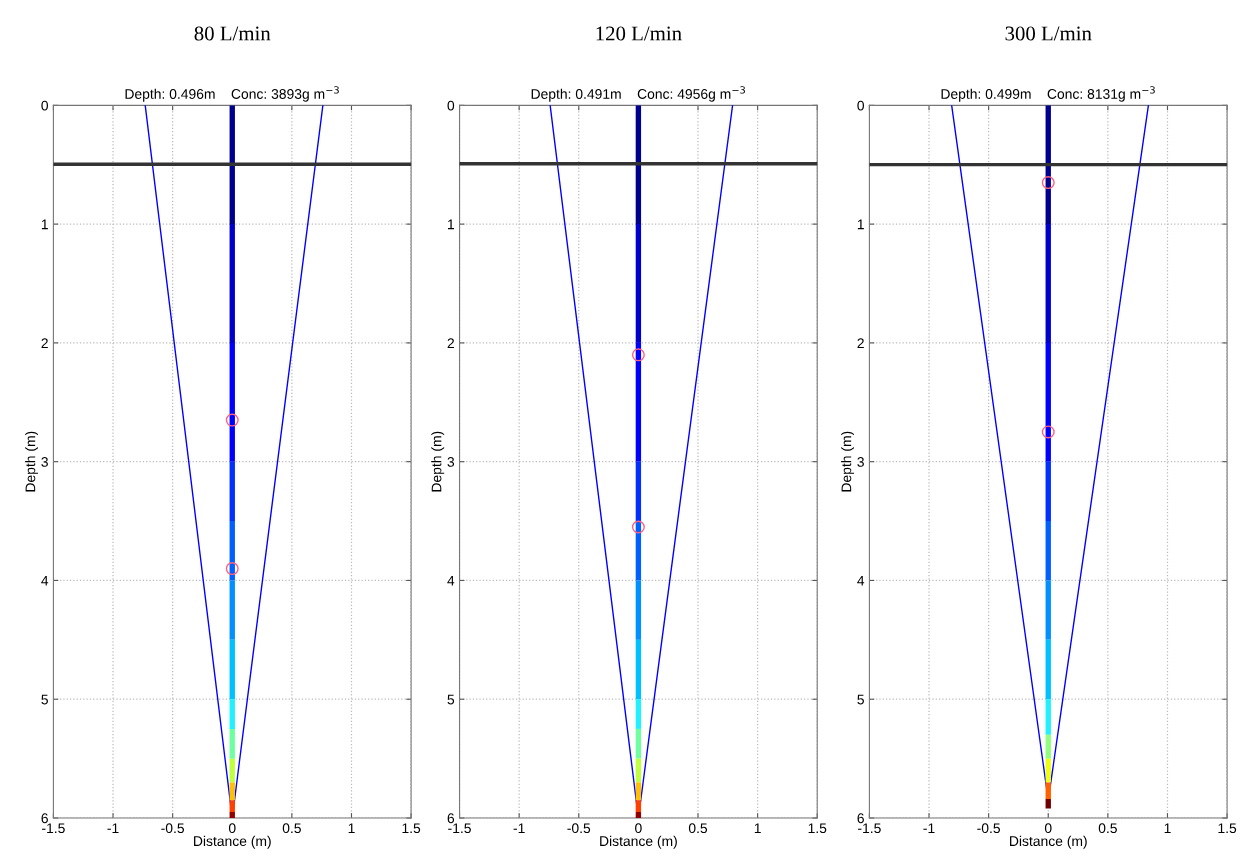 This screenshot has width=1242, height=867. What do you see at coordinates (1048, 33) in the screenshot?
I see `chart-title: 300 L/min` at bounding box center [1048, 33].